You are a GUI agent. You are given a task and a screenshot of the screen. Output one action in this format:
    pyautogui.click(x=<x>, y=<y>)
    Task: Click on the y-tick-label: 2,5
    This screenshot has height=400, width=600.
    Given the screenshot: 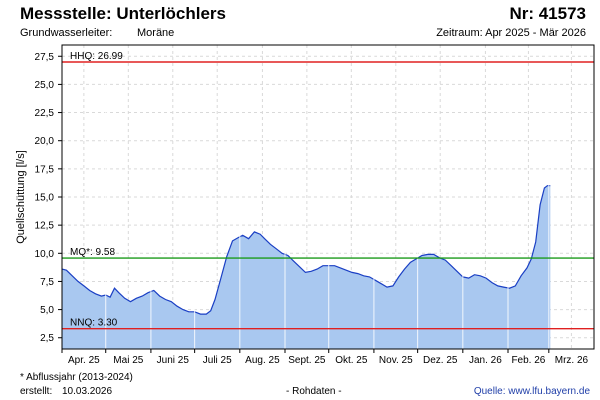 What is the action you would take?
    pyautogui.click(x=47, y=338)
    